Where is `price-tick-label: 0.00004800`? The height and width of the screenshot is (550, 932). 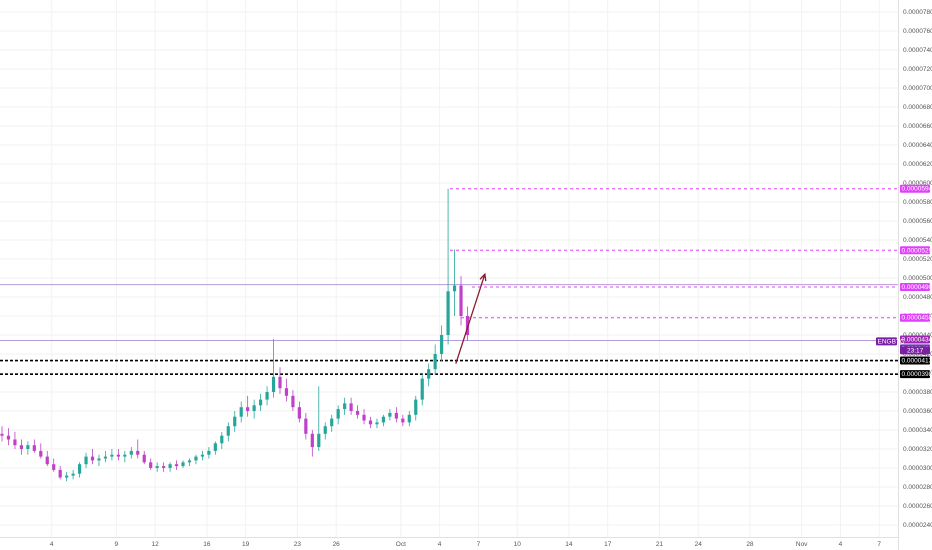
price-tick-label: 0.00004800 is located at coordinates (917, 297).